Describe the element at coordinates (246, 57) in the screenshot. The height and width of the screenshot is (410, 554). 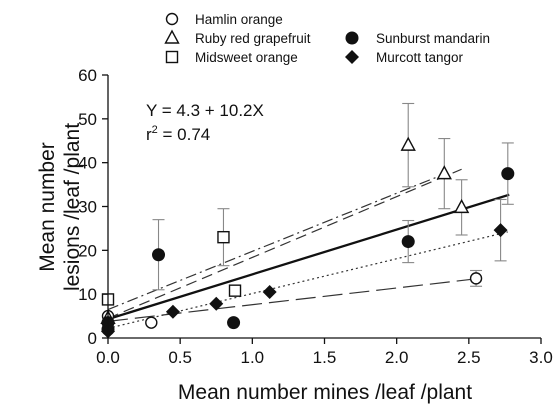
I see `legend-label-midsweet-orange: Midsweet orange` at that location.